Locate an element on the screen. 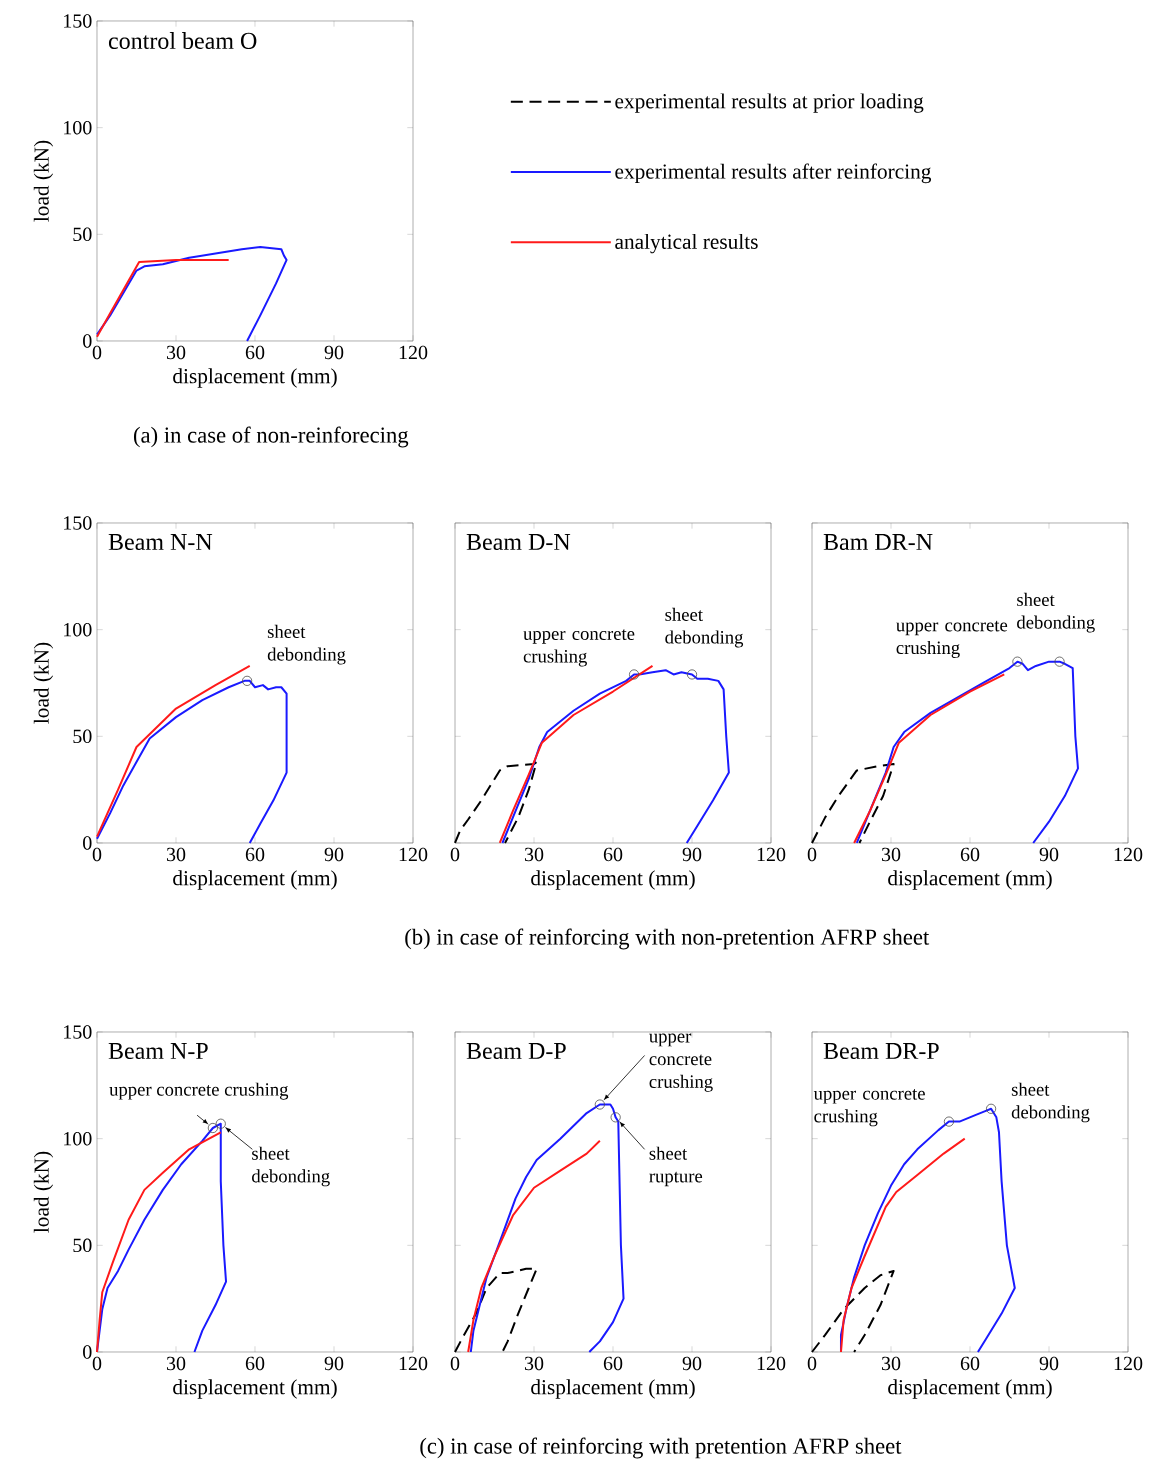 This screenshot has width=1153, height=1466. chart-title: Beam N-P is located at coordinates (158, 1051).